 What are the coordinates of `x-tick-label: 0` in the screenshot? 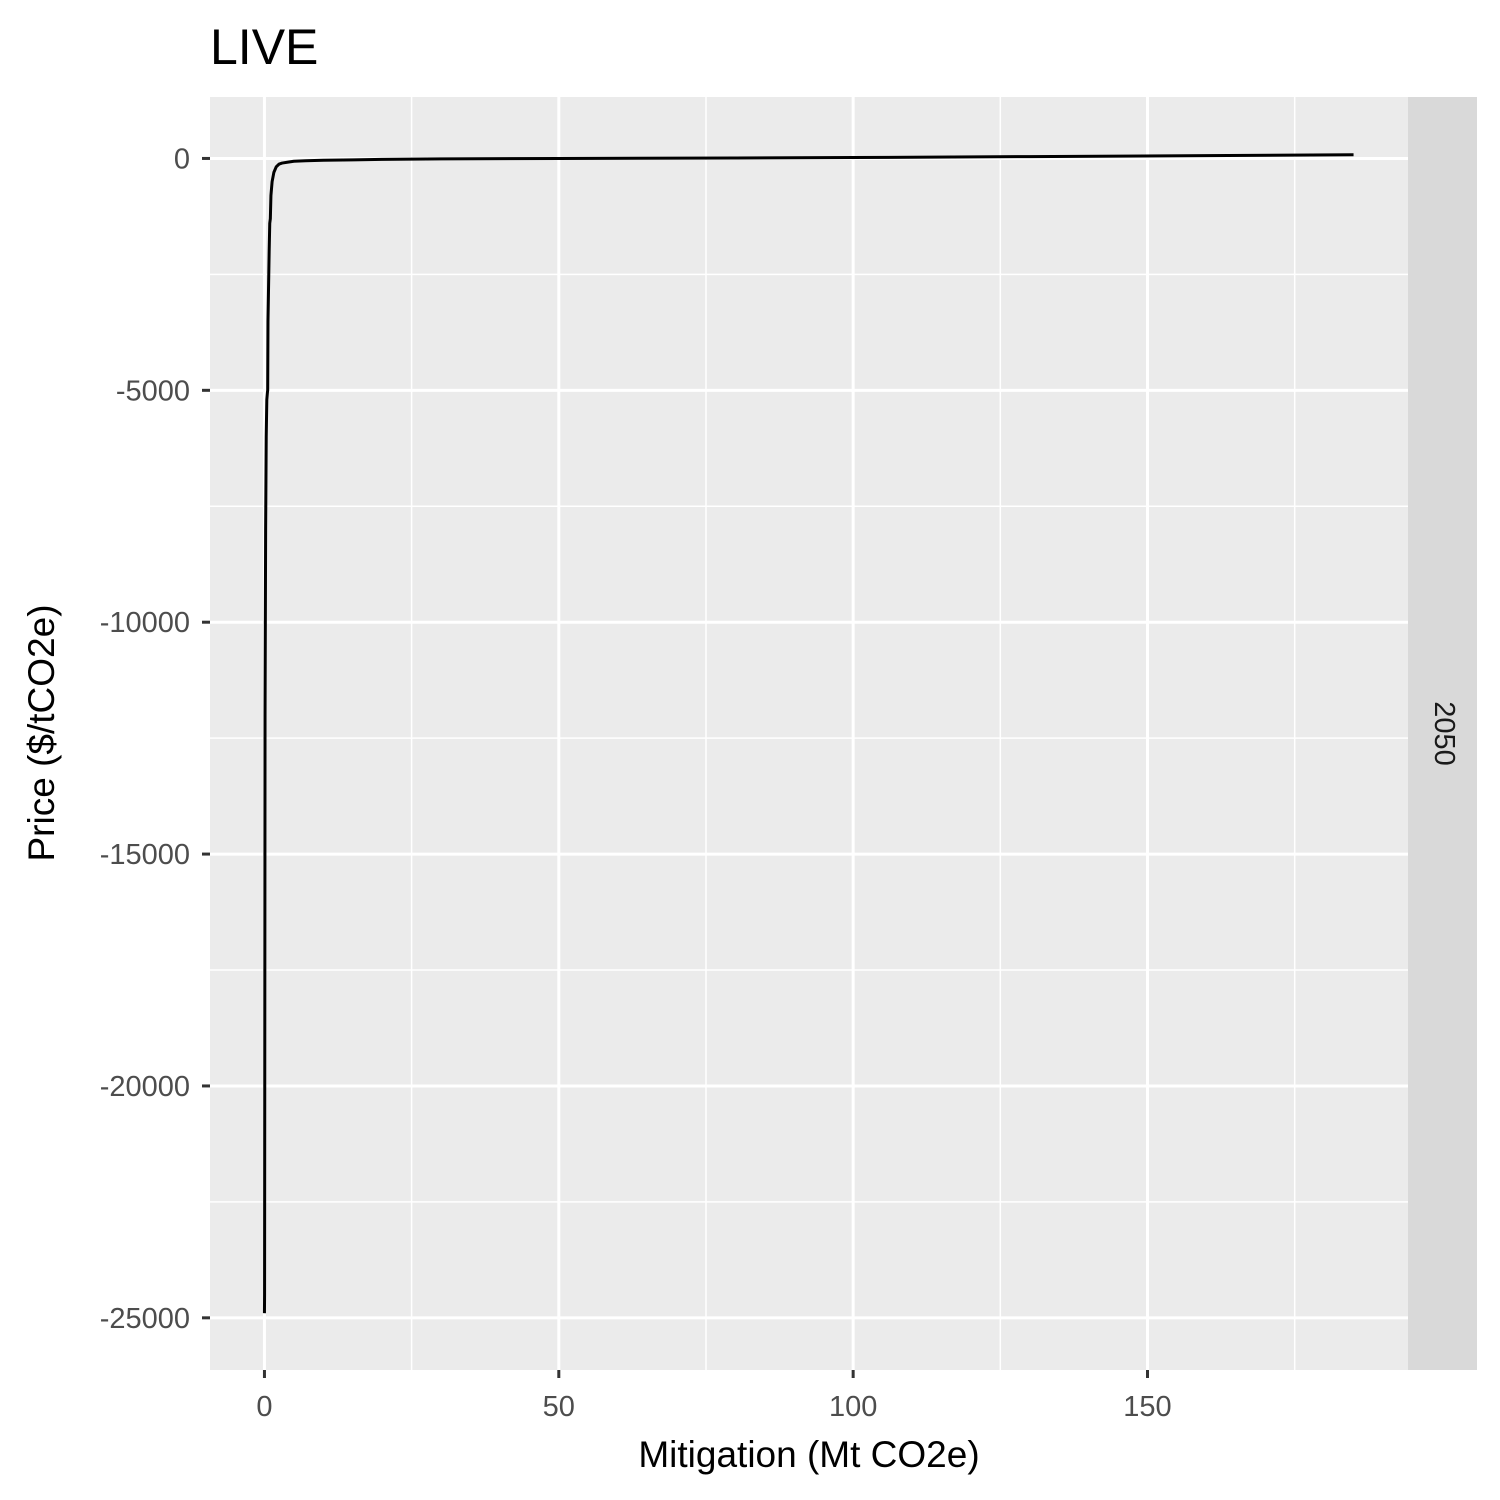 It's located at (264, 1407).